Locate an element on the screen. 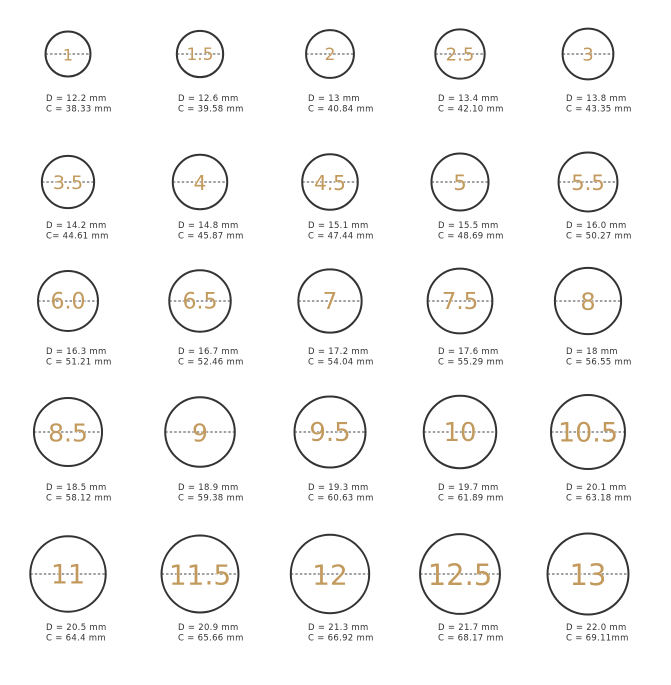 The height and width of the screenshot is (685, 671). ring-size-label: 6.5 is located at coordinates (200, 302).